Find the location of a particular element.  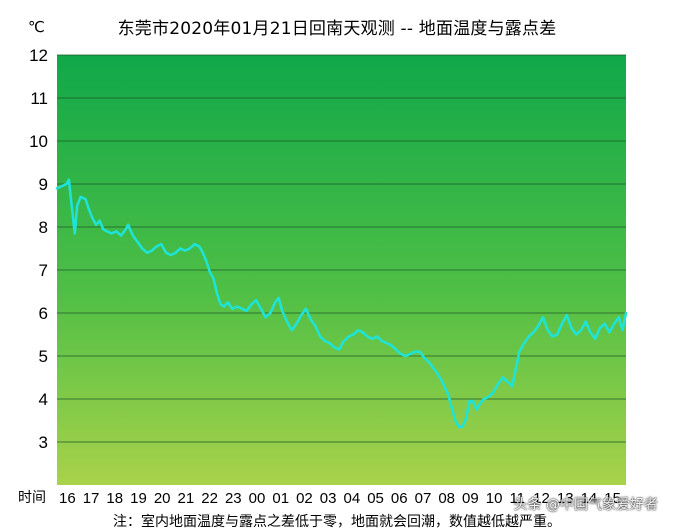

x-tick-label: 07 is located at coordinates (423, 498).